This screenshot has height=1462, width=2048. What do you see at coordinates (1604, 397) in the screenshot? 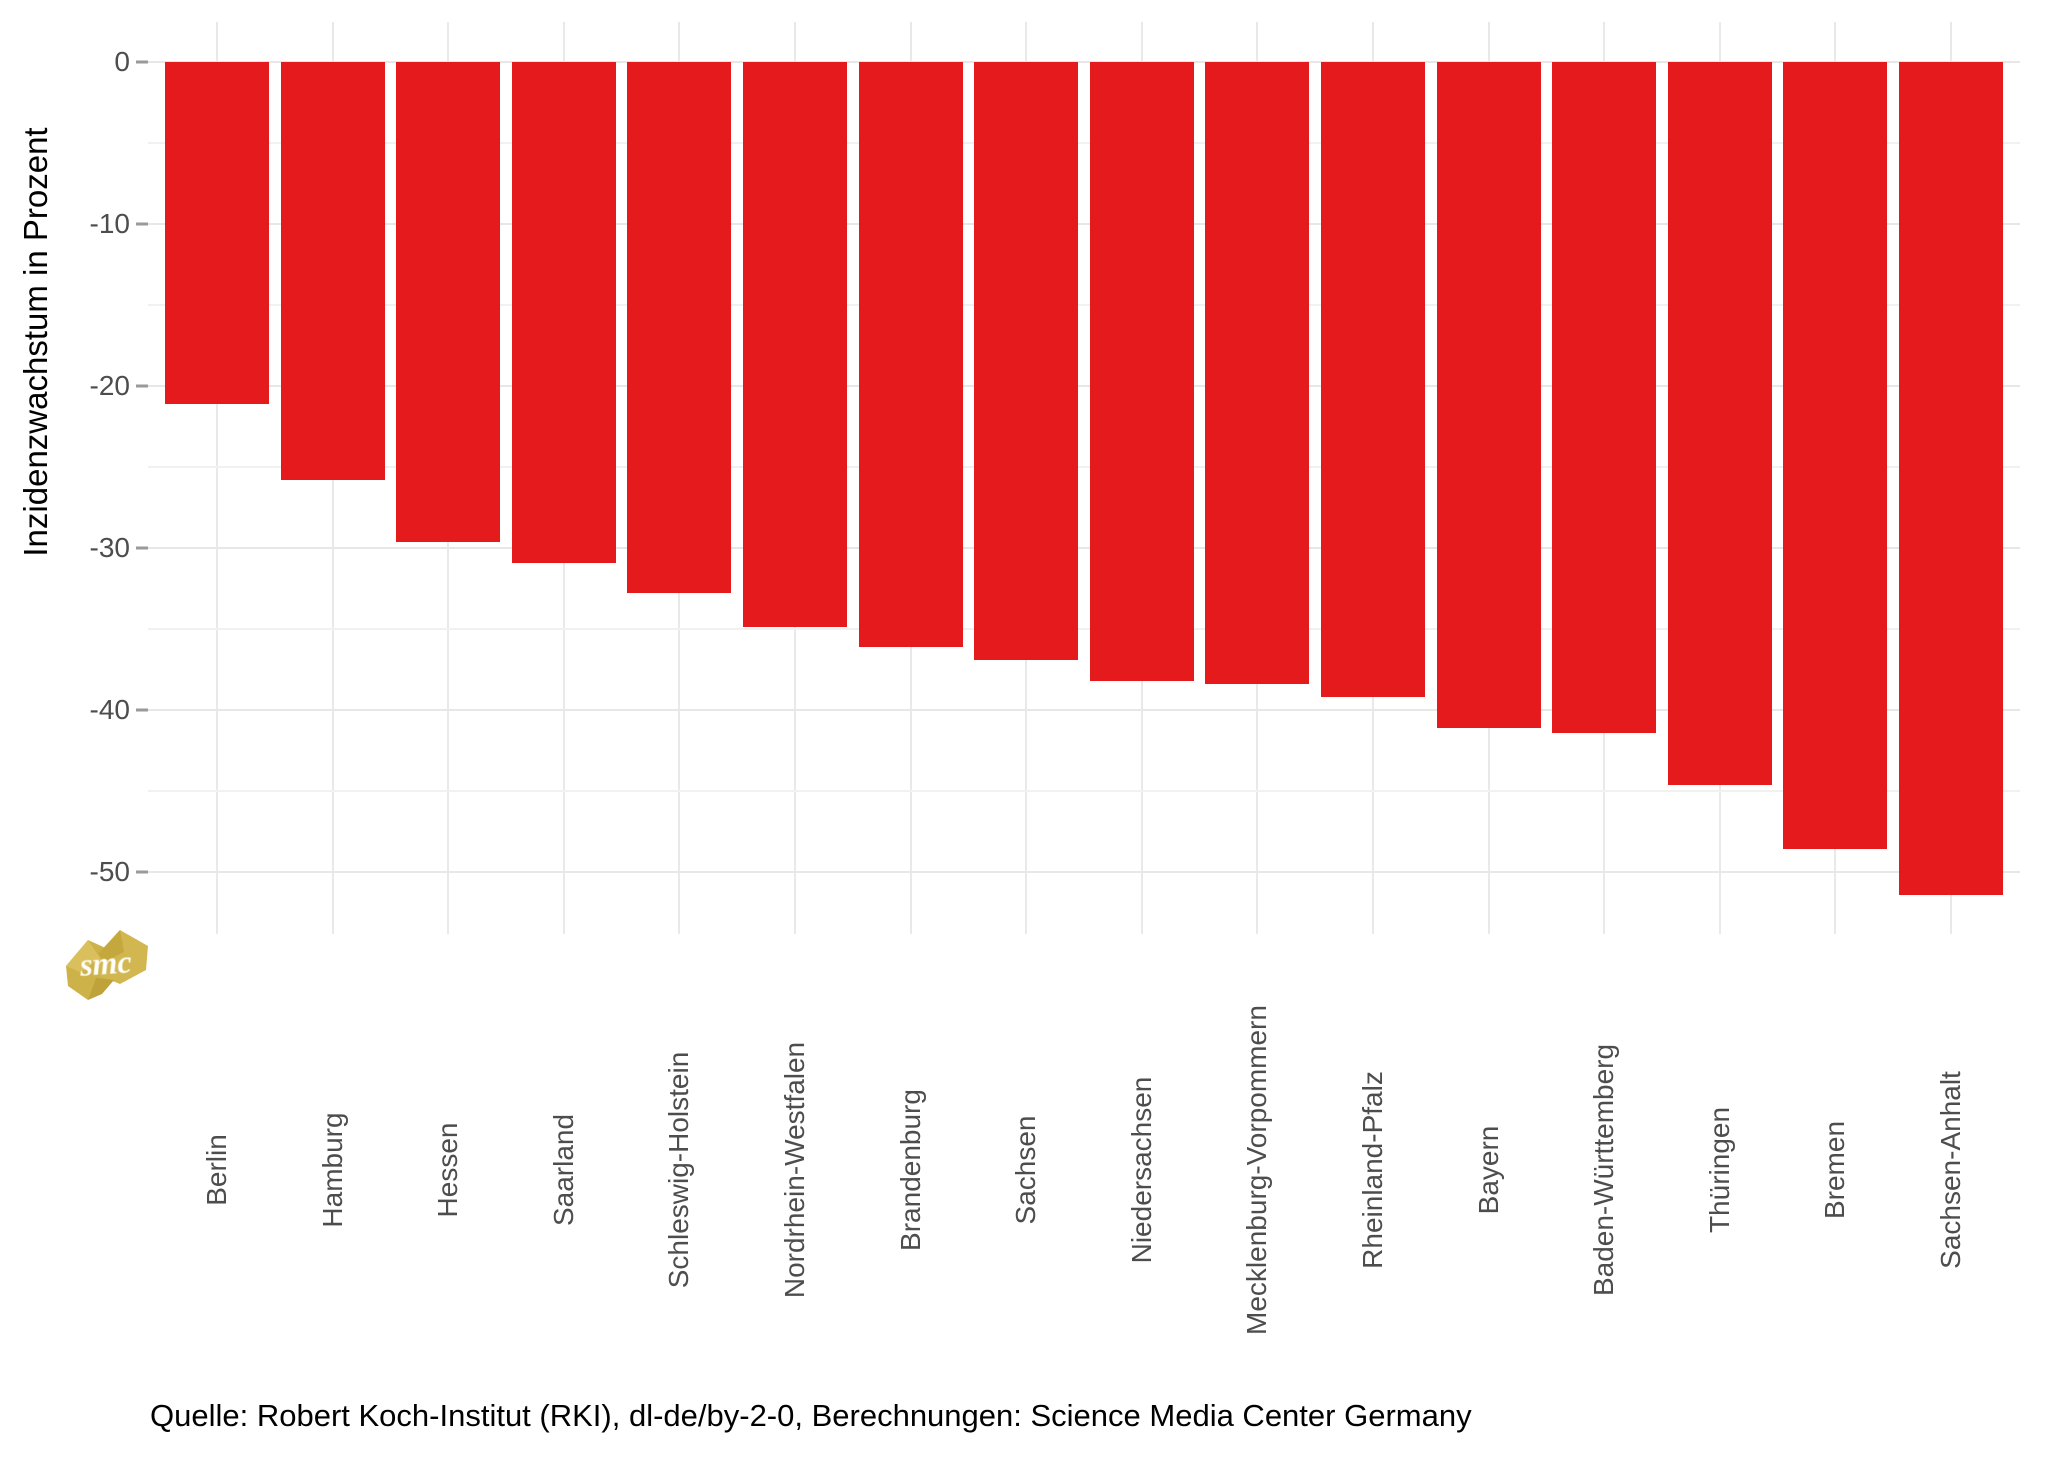
I see `bar-baden-w-rttemberg` at bounding box center [1604, 397].